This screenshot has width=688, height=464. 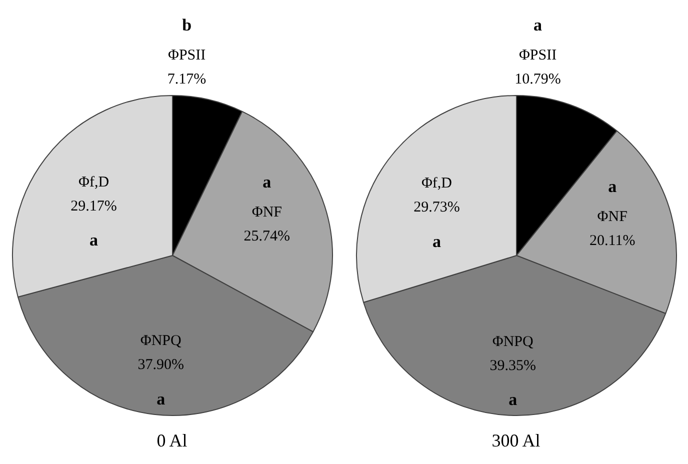 I want to click on text: 300 Al, so click(x=516, y=440).